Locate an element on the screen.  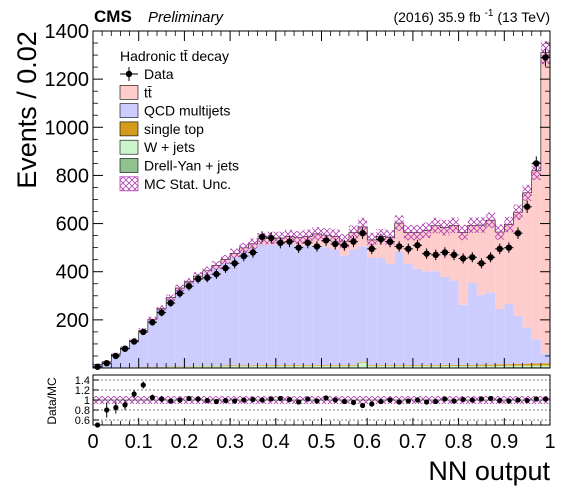
x-tick-label: 0.1 is located at coordinates (139, 442).